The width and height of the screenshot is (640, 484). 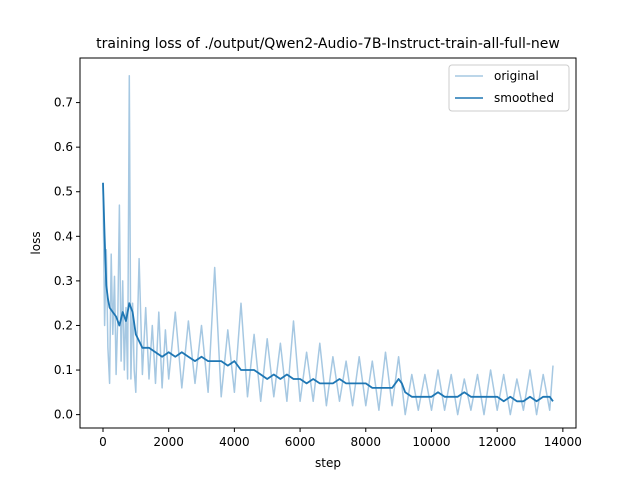 I want to click on y-tick-label: 0.7, so click(x=63, y=103).